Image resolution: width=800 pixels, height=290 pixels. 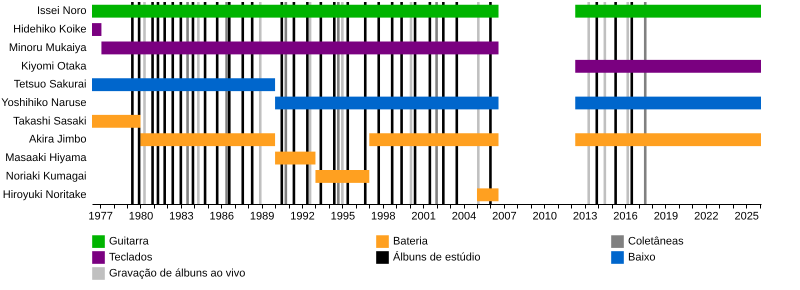 What do you see at coordinates (262, 216) in the screenshot?
I see `x-tick-label: 1989` at bounding box center [262, 216].